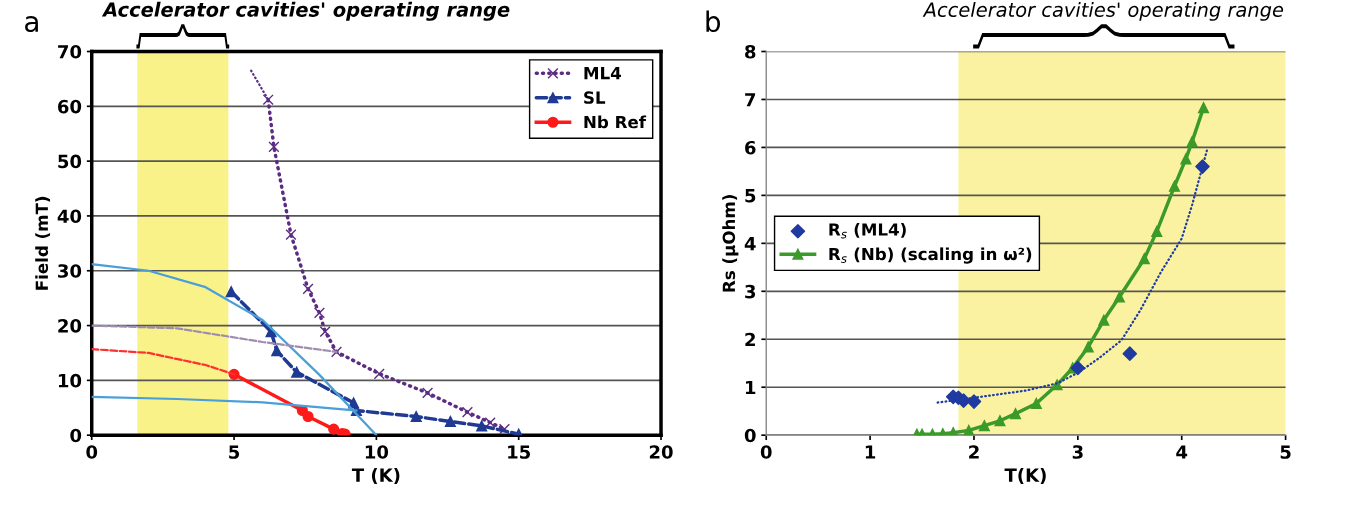  What do you see at coordinates (870, 452) in the screenshot?
I see `x-tick-label: 1` at bounding box center [870, 452].